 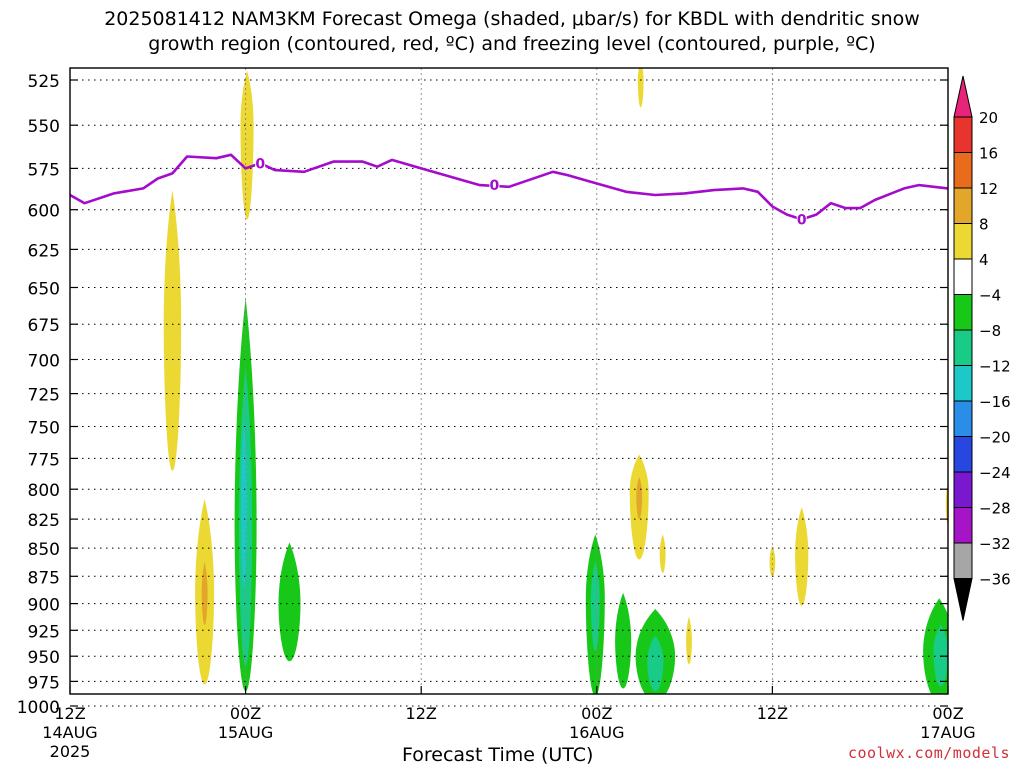 What do you see at coordinates (990, 331) in the screenshot?
I see `colorbar-label-6: −8` at bounding box center [990, 331].